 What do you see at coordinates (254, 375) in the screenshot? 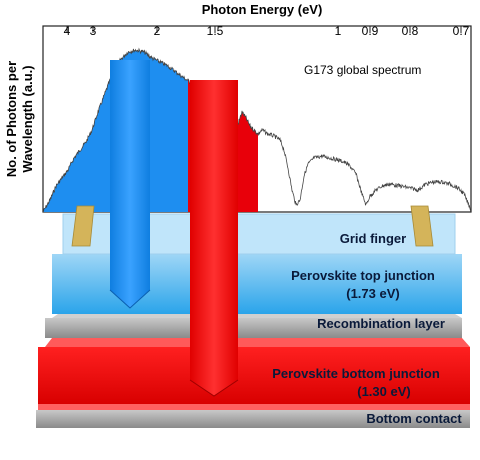
I see `bottom-junction-layer` at bounding box center [254, 375].